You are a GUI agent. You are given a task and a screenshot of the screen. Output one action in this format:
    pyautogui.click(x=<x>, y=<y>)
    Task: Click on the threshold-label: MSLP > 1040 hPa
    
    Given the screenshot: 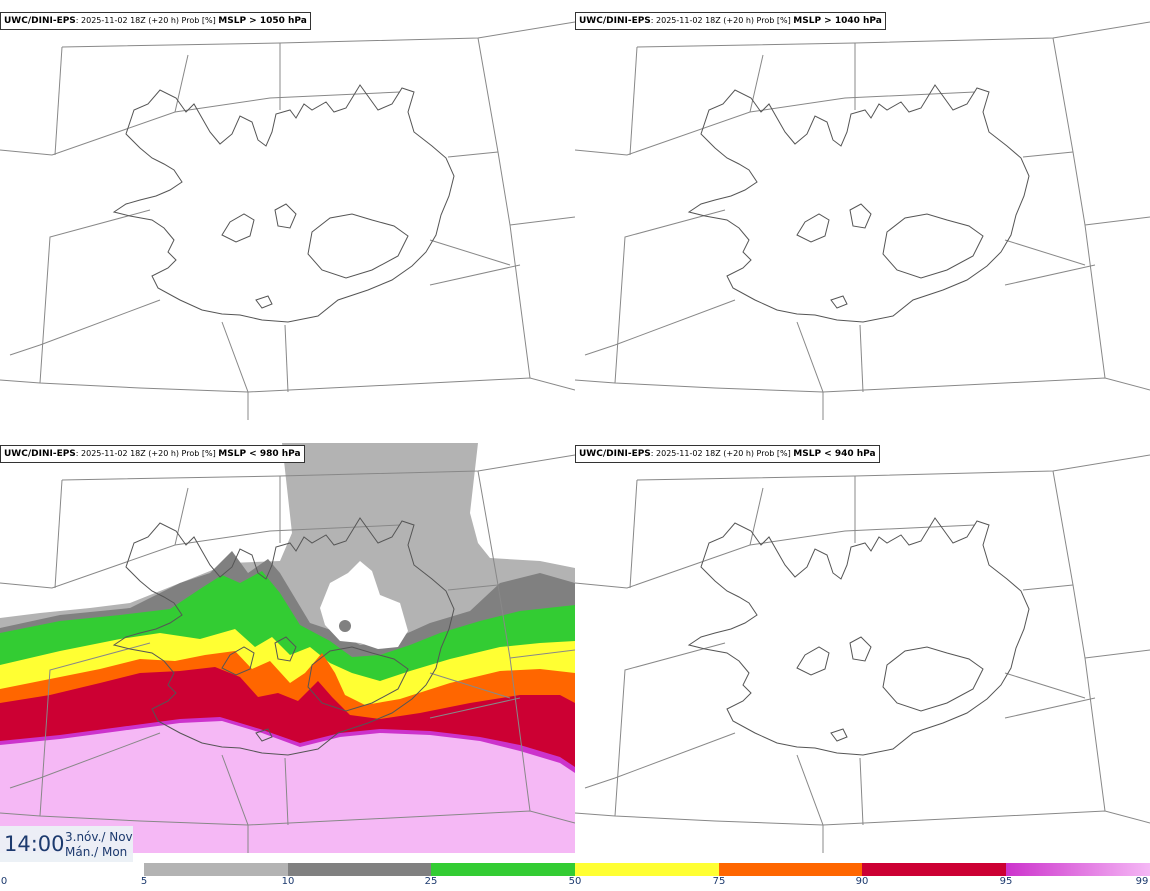 What is the action you would take?
    pyautogui.click(x=837, y=21)
    